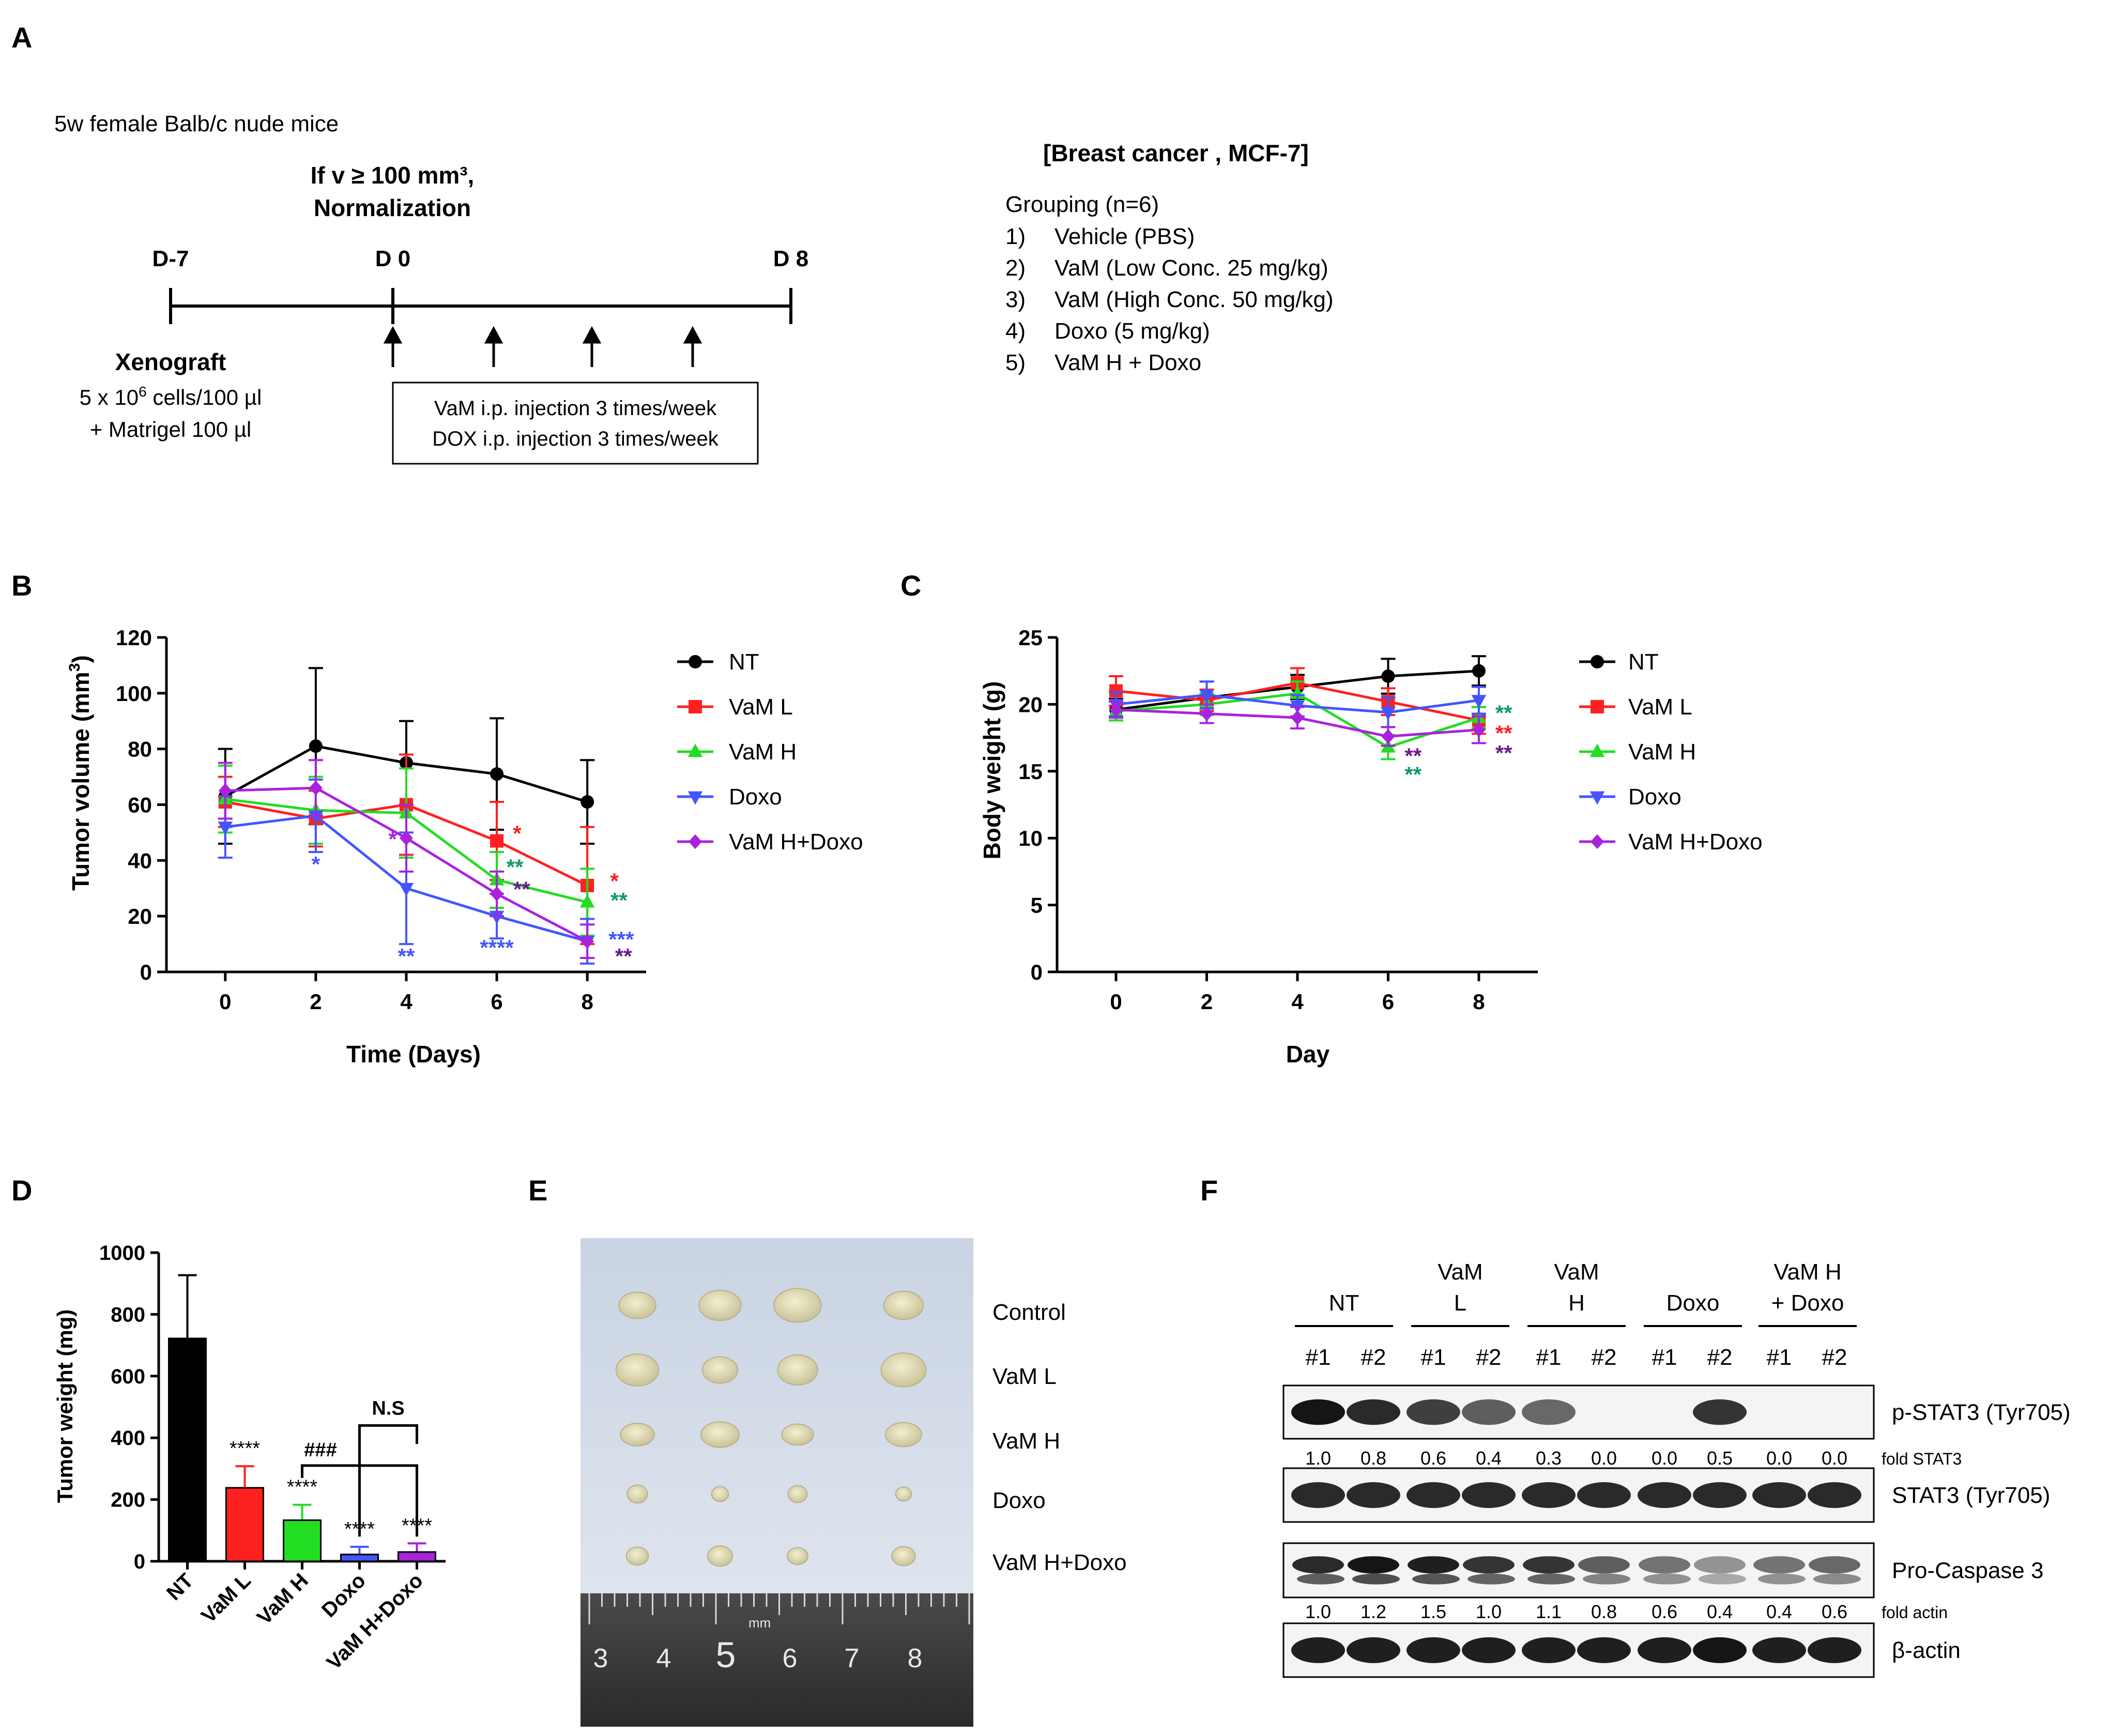  I want to click on x-tick-label: VaM L, so click(226, 1598).